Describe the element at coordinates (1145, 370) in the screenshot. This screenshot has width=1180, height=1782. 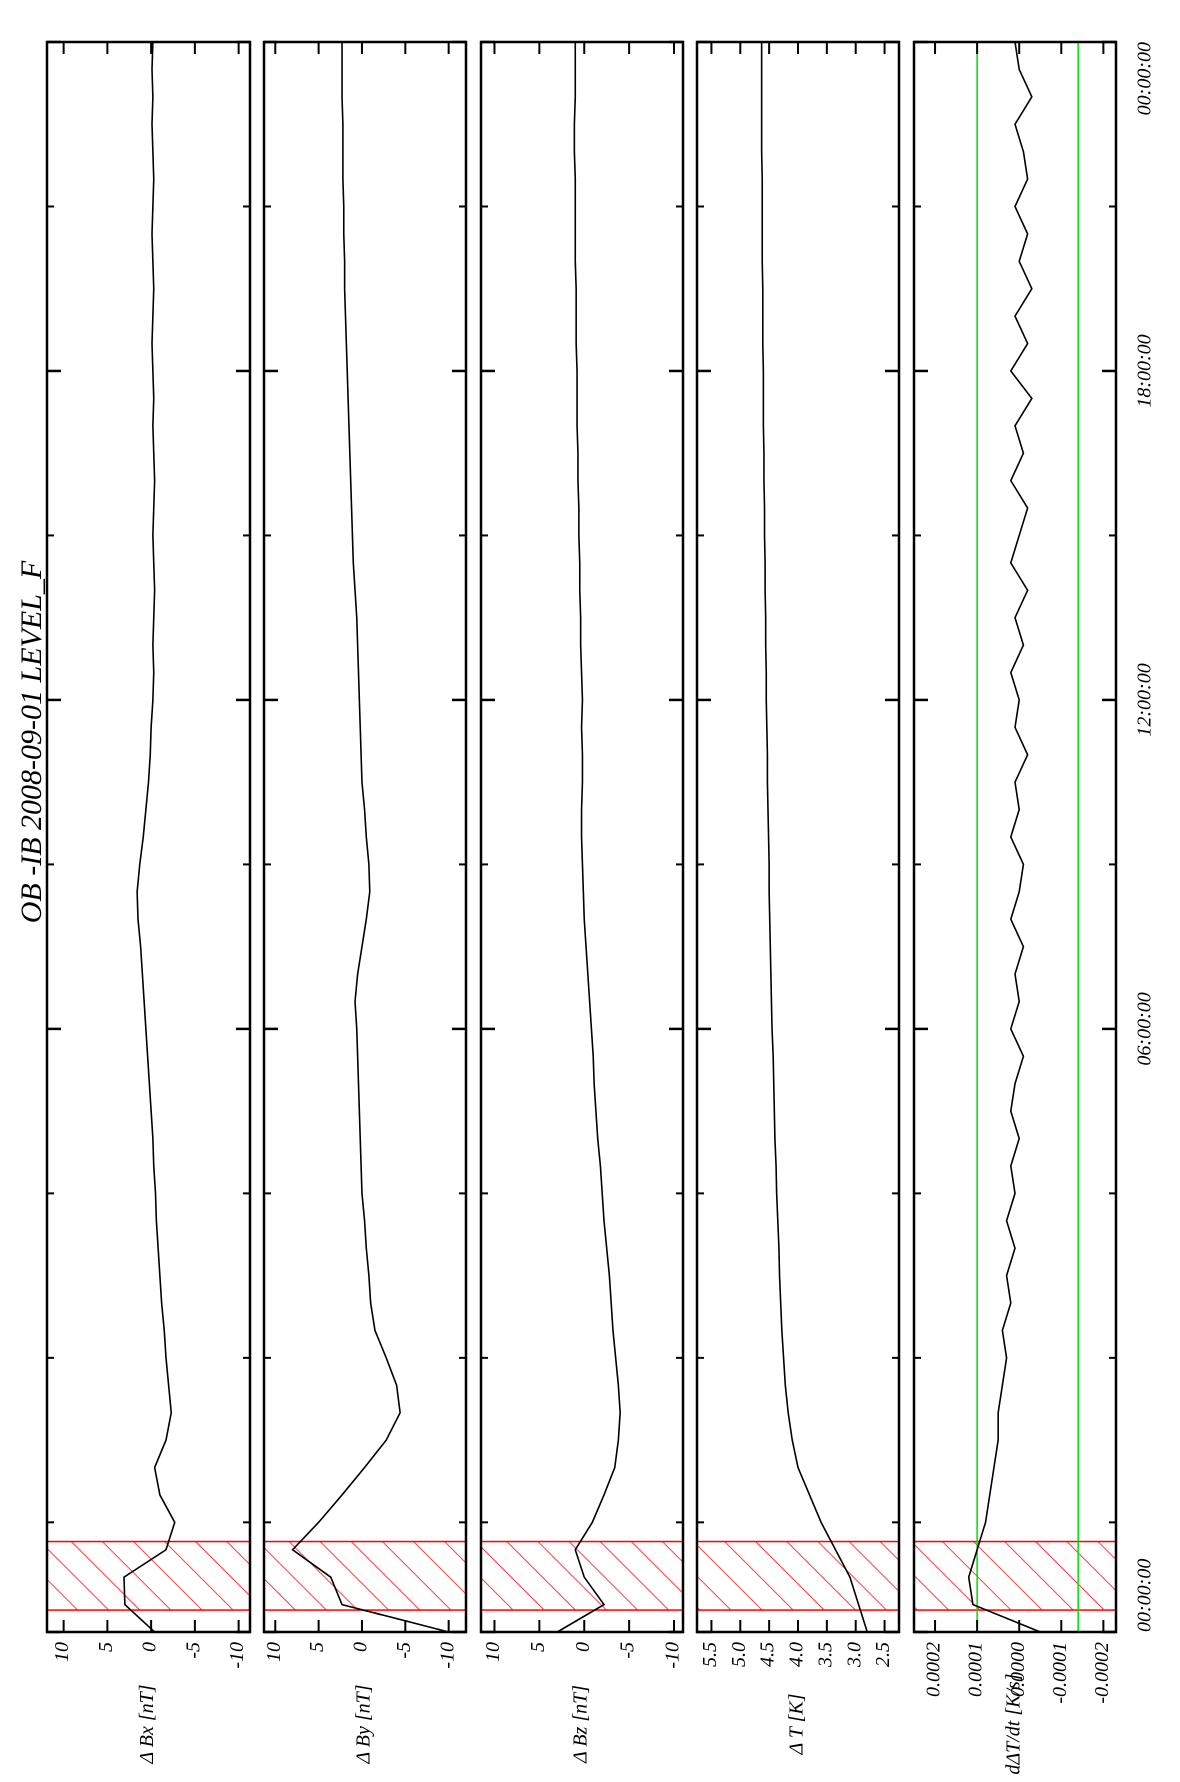
I see `x-tick-label: 18:00:00` at that location.